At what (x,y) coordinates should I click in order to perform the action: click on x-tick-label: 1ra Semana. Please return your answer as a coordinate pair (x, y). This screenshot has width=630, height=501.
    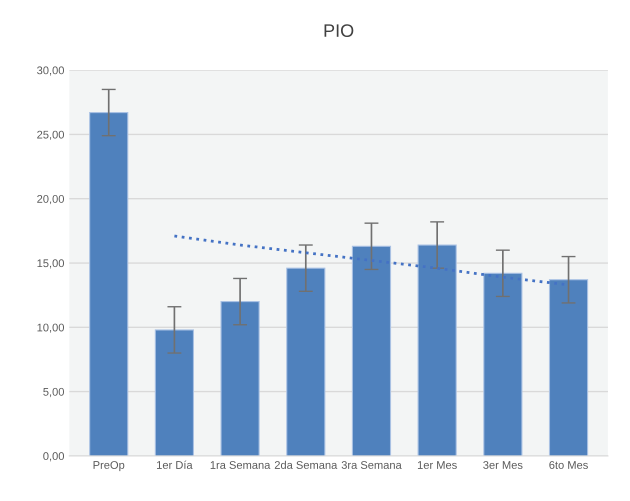
    Looking at the image, I should click on (240, 465).